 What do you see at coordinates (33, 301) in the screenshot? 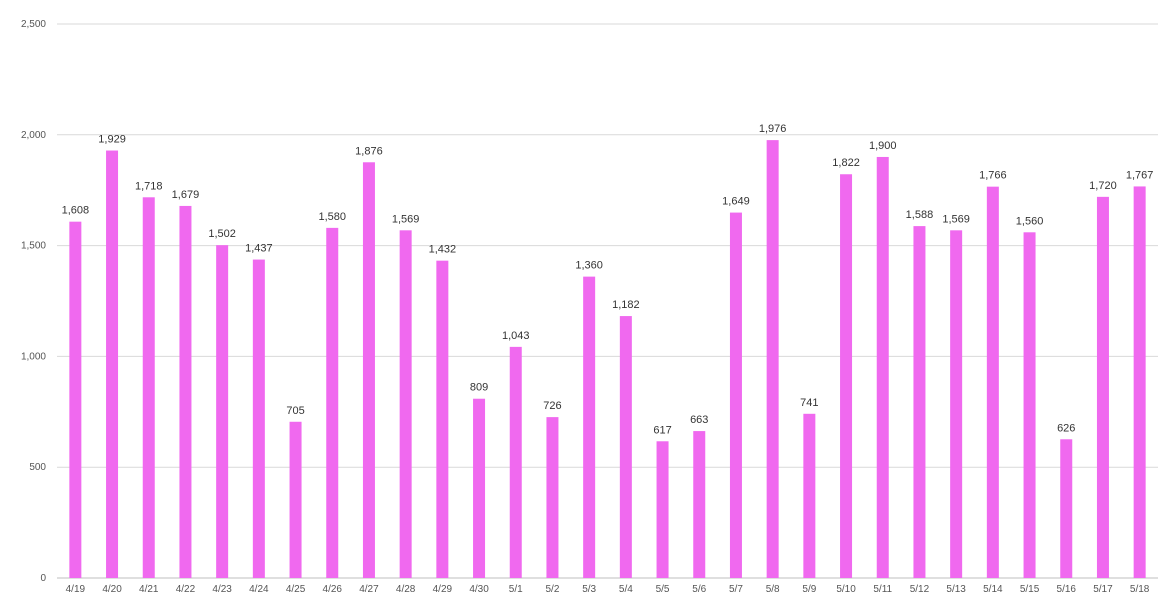
I see `y-axis-ticks: 0 500 1,000 1,500 2,000 2,500` at bounding box center [33, 301].